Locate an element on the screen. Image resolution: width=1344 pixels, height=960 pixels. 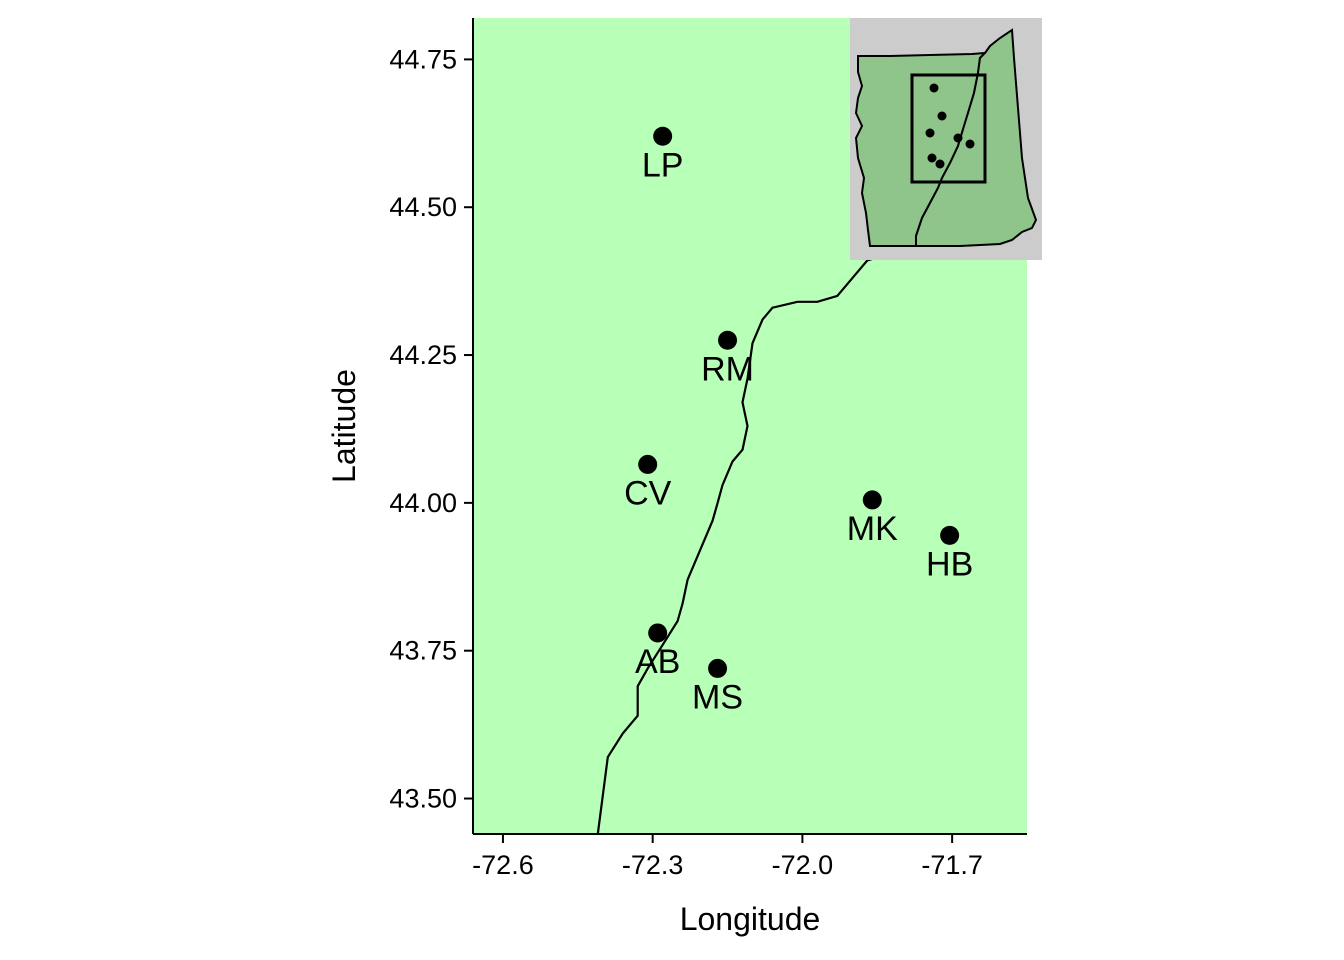
y-axis-title: Latitude is located at coordinates (344, 426).